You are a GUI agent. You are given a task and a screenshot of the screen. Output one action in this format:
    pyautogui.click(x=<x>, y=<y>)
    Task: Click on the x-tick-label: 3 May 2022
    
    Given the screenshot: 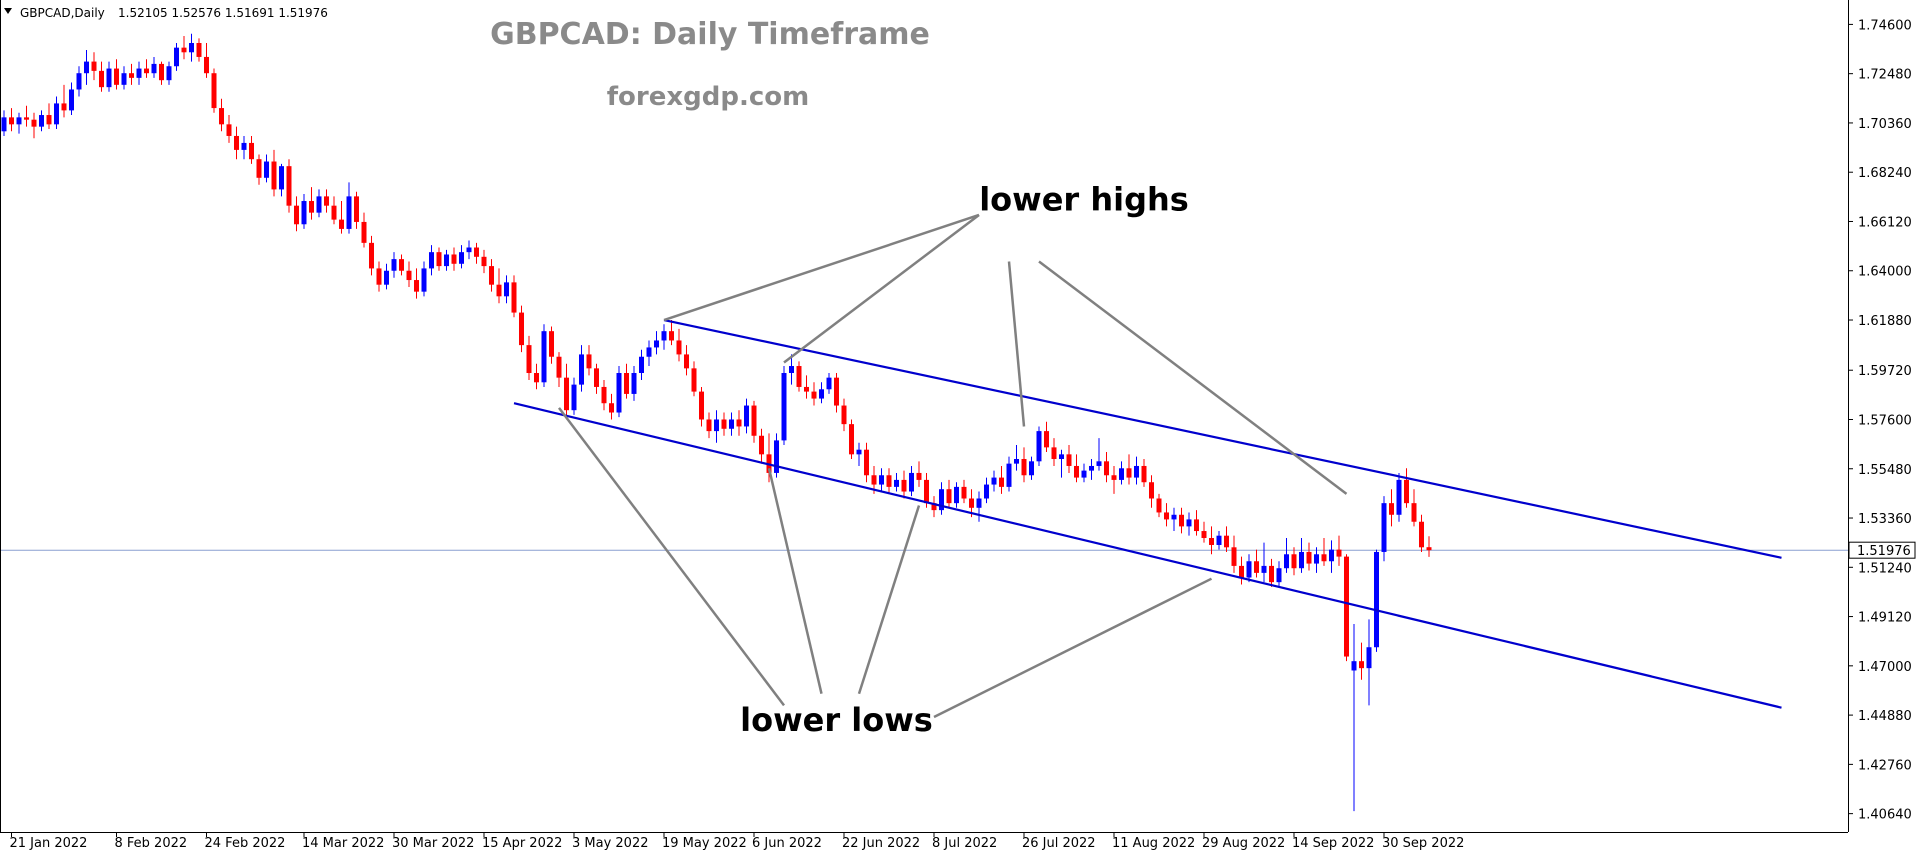 What is the action you would take?
    pyautogui.click(x=610, y=843)
    